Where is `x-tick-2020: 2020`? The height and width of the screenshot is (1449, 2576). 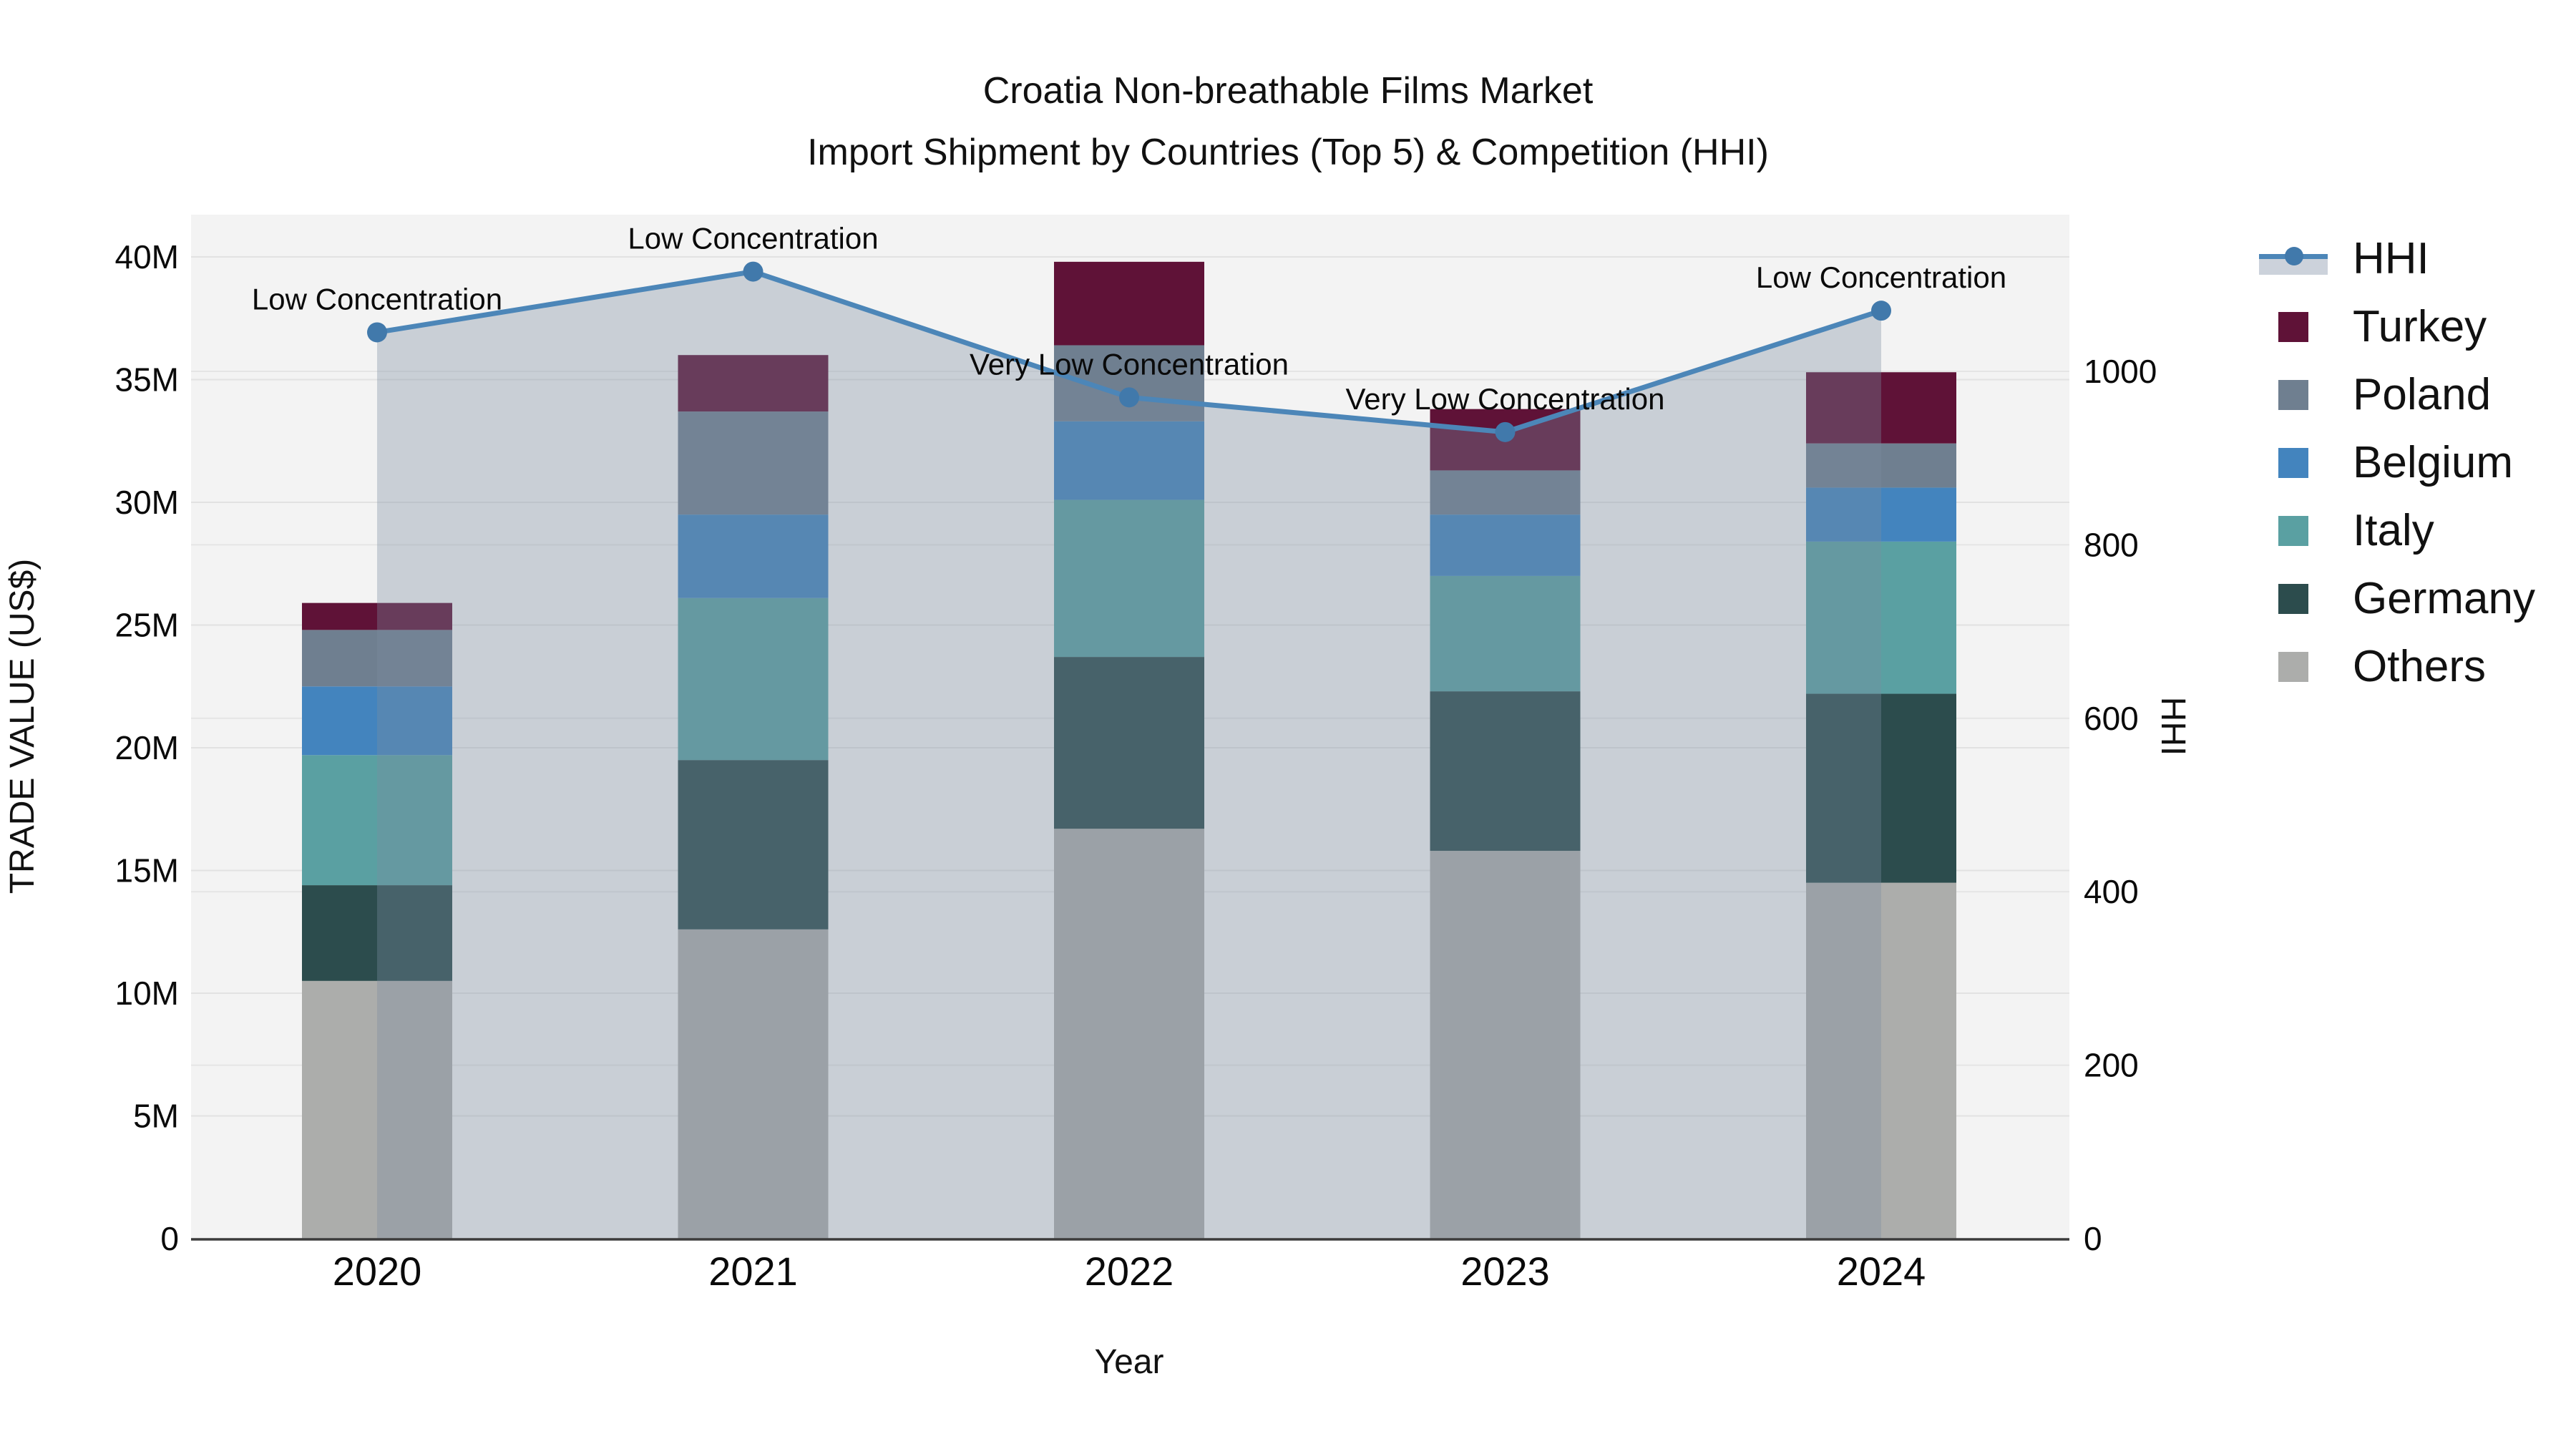
x-tick-2020: 2020 is located at coordinates (377, 1271).